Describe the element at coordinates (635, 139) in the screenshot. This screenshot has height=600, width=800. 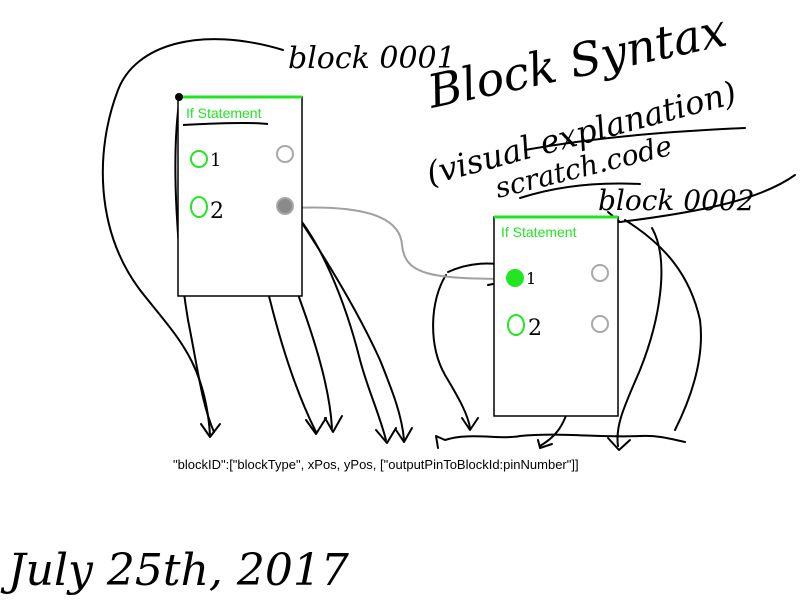
I see `title-underline` at that location.